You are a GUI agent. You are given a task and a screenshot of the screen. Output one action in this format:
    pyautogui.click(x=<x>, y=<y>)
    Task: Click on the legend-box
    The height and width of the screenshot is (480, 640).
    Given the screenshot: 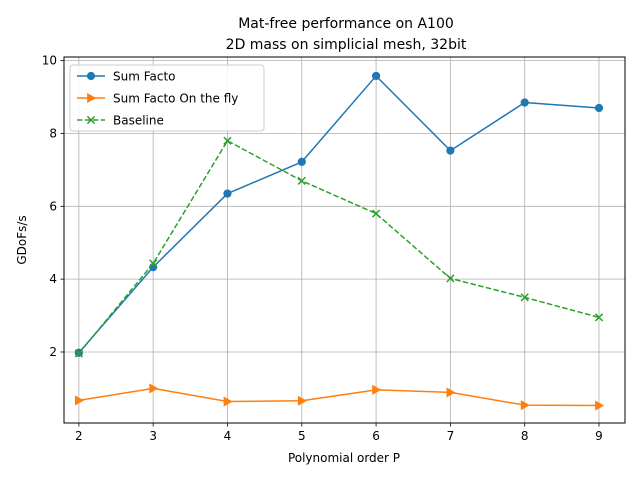 What is the action you would take?
    pyautogui.click(x=167, y=98)
    